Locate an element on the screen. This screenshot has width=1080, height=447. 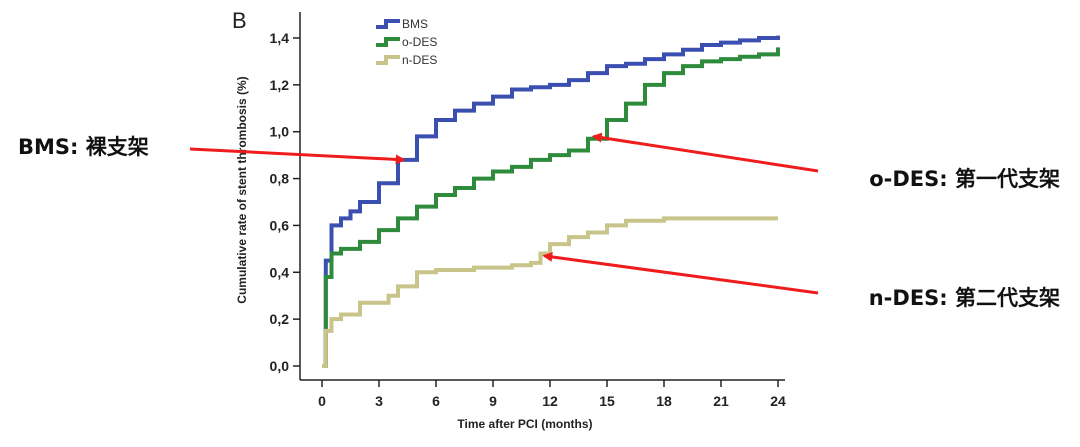
annotation-label: o-DES: 第一代支架 is located at coordinates (964, 179).